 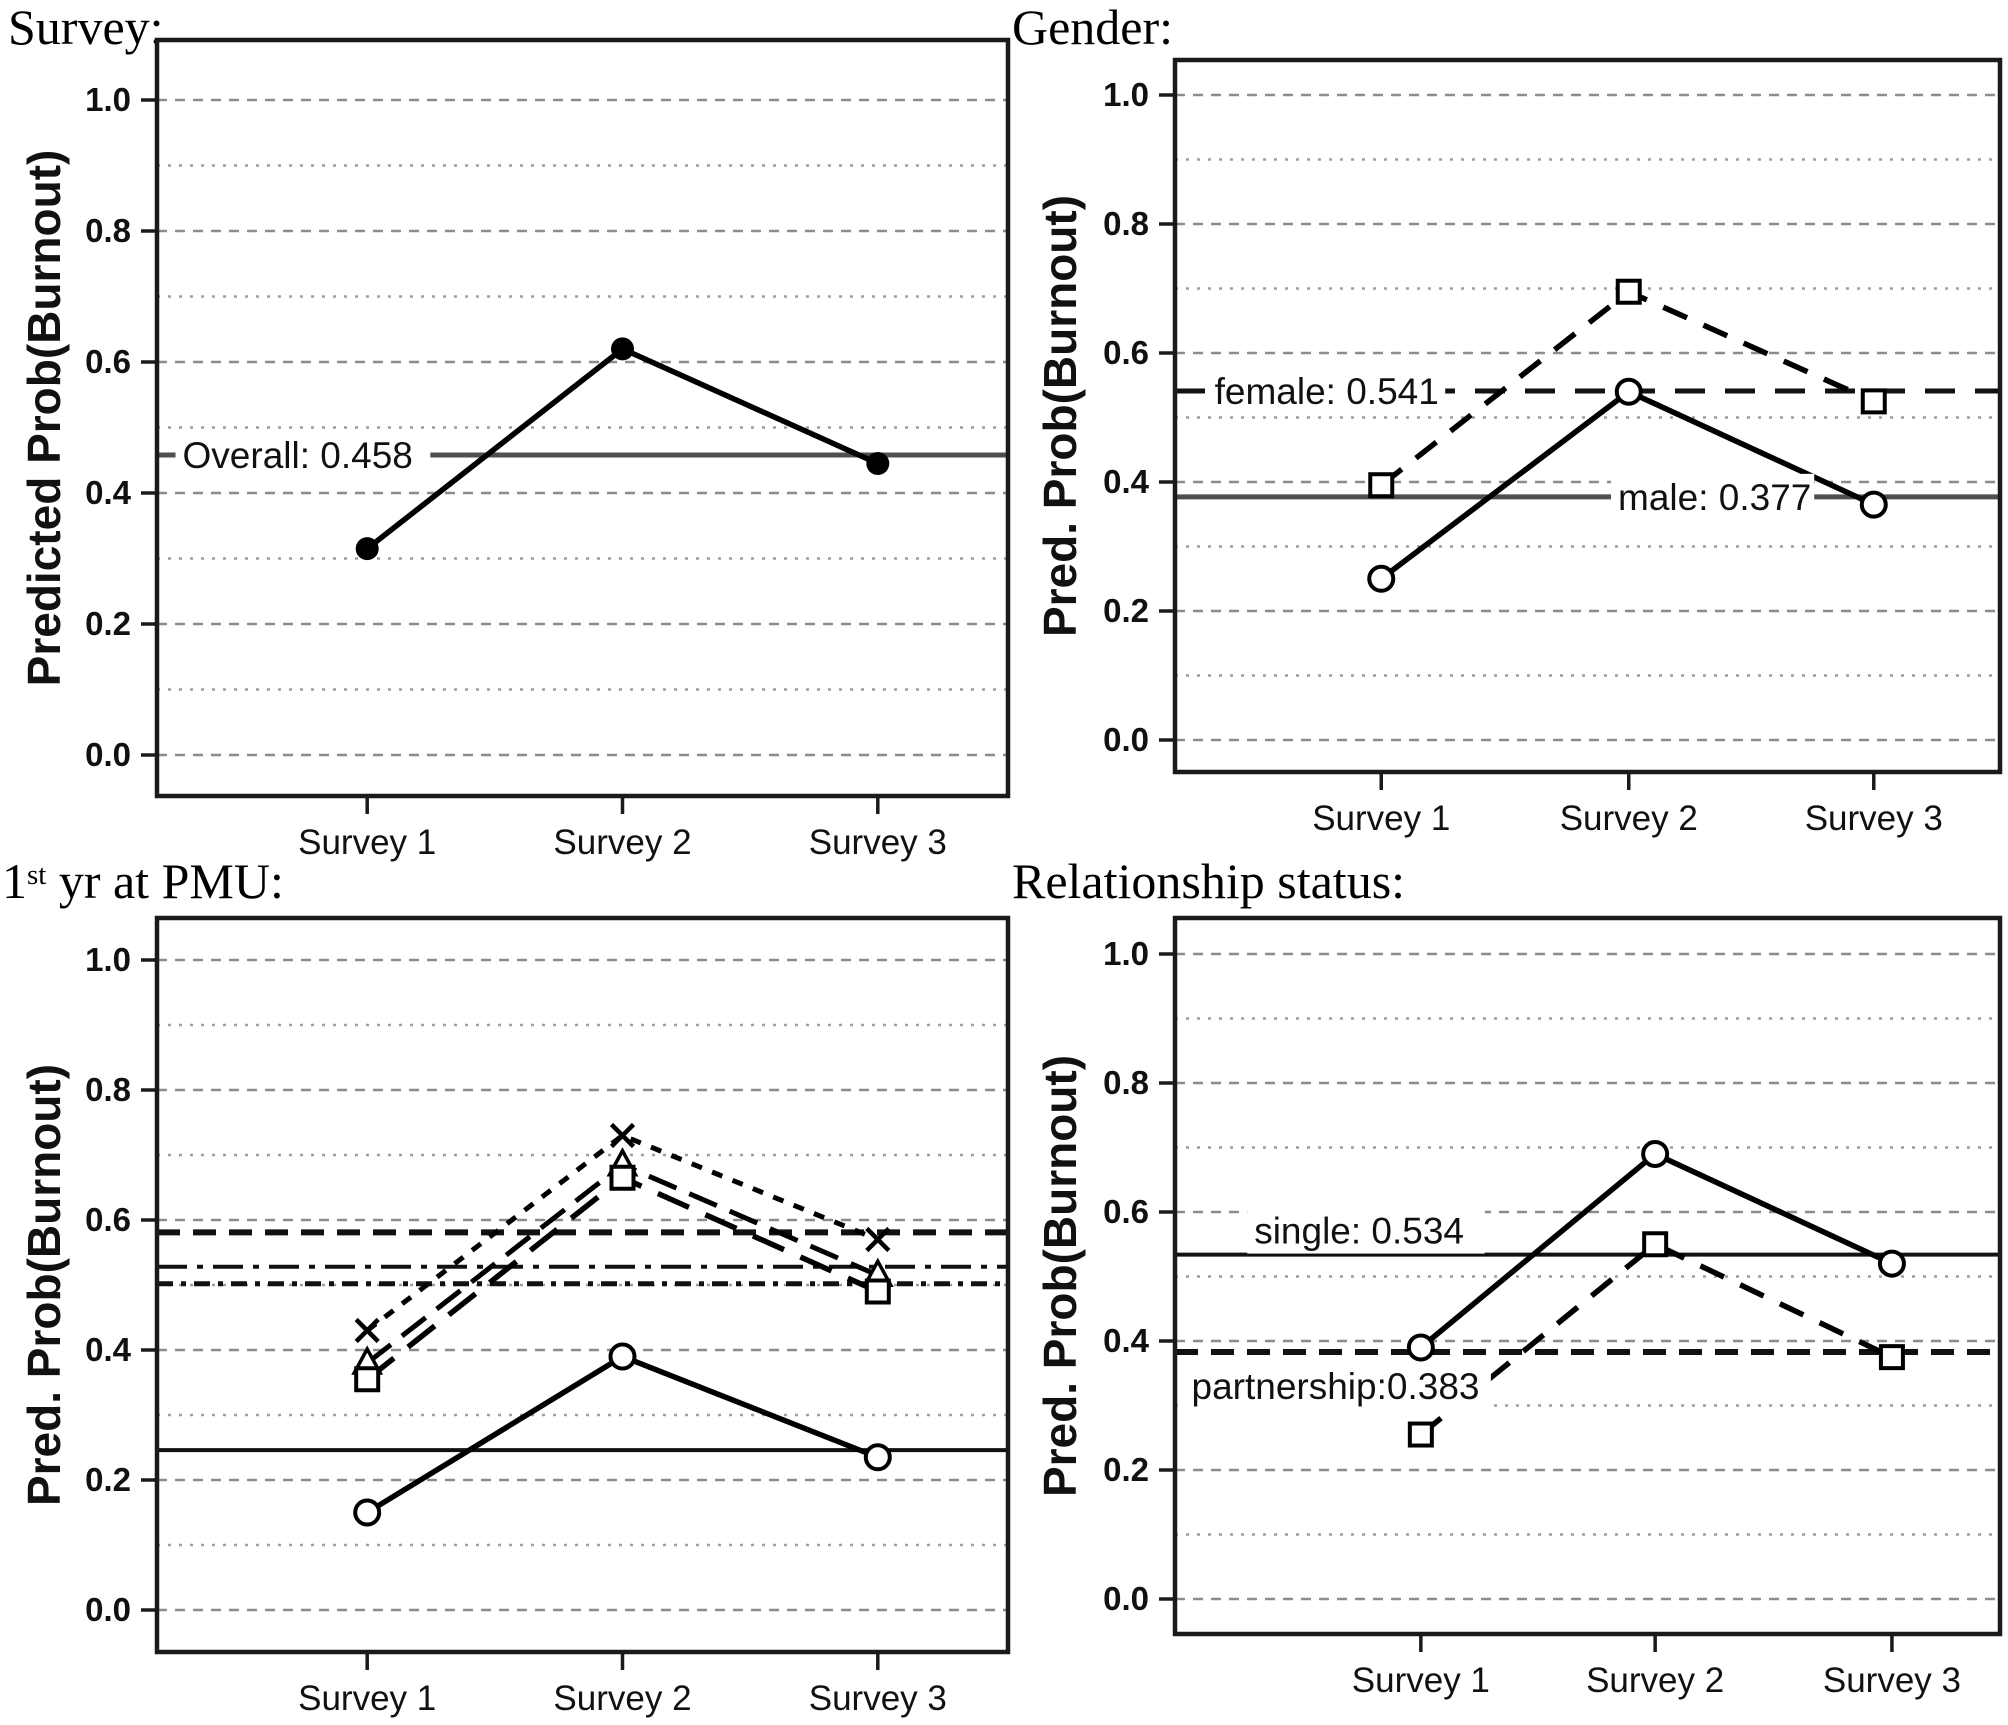 What do you see at coordinates (298, 455) in the screenshot?
I see `reference-label-text: Overall: 0.458` at bounding box center [298, 455].